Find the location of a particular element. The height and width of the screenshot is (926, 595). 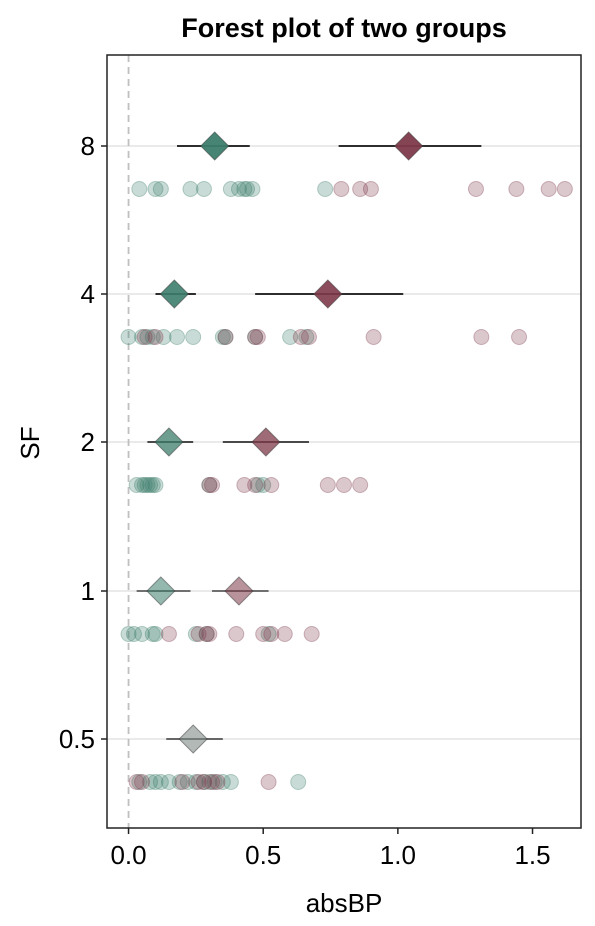

y-tick-label: 2 is located at coordinates (88, 442).